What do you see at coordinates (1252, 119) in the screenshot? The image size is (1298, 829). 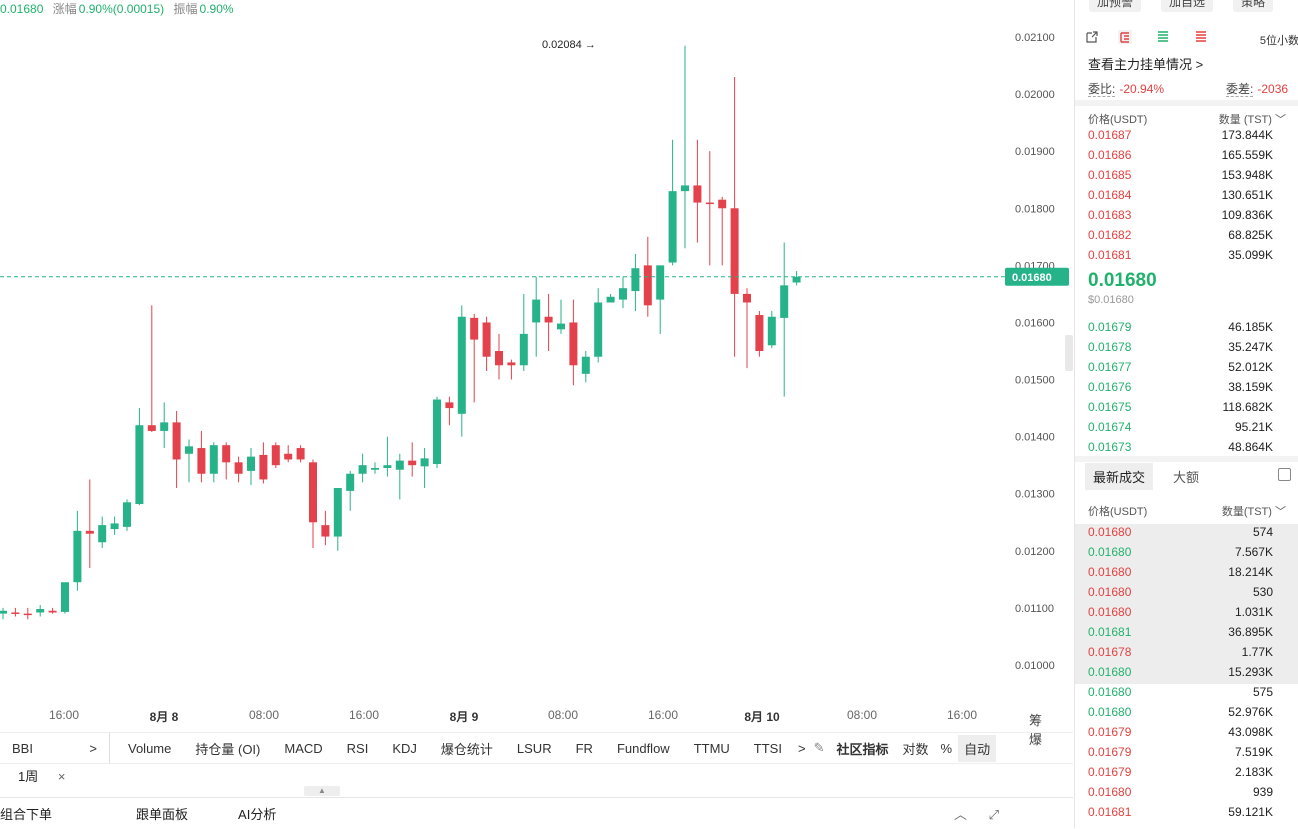 I see `qty-header-selector: 数量 (TST) ﹀` at bounding box center [1252, 119].